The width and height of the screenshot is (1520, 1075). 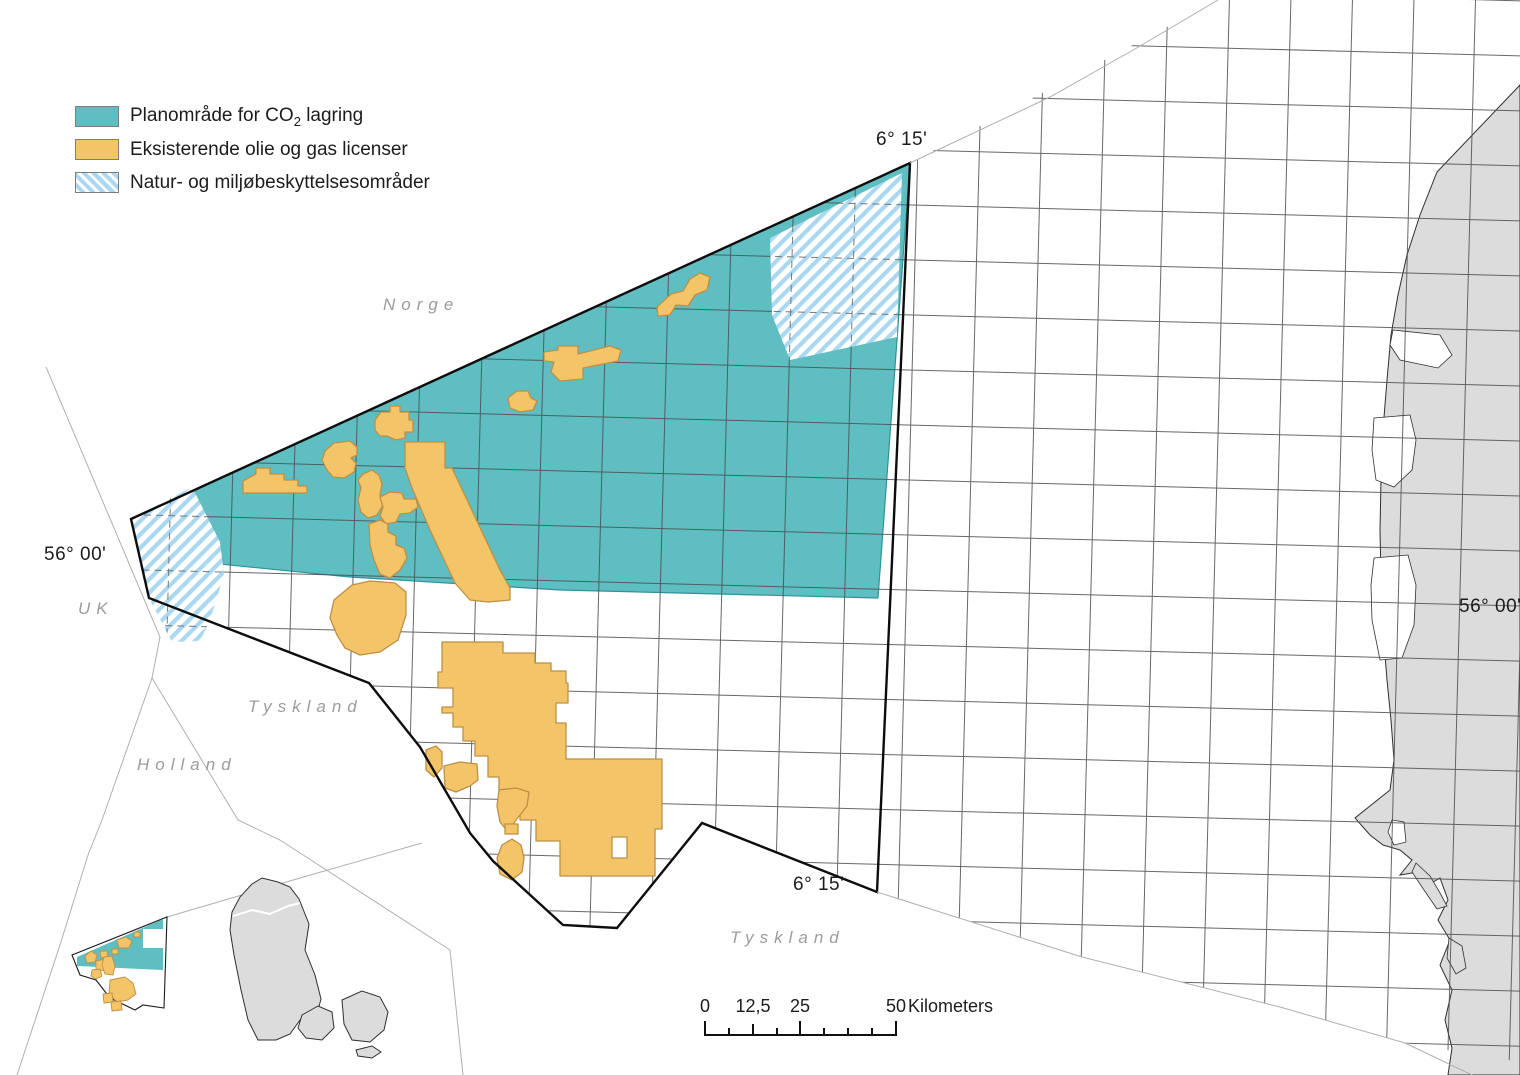 What do you see at coordinates (247, 116) in the screenshot?
I see `legend-label-co2-plan-area: Planområde for CO2 lagring` at bounding box center [247, 116].